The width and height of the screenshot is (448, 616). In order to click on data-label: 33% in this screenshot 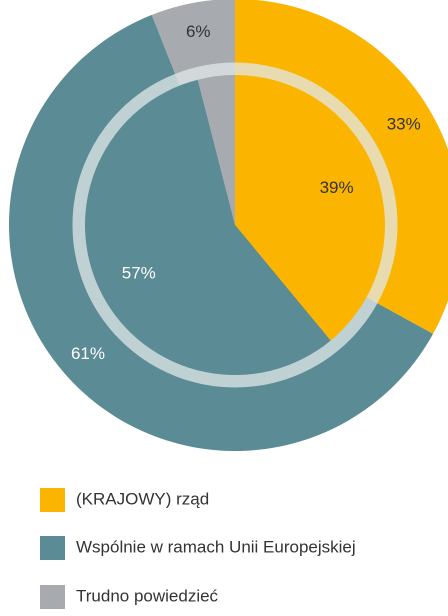, I will do `click(404, 124)`.